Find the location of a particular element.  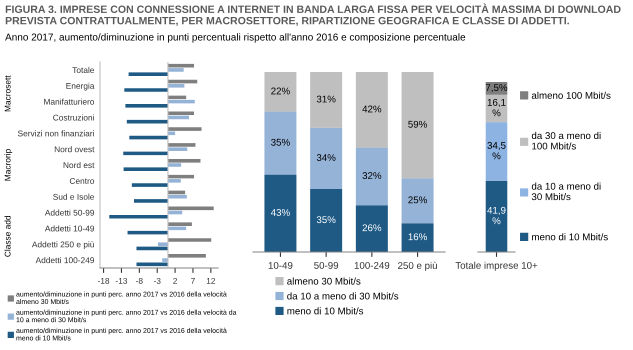

chart-subtitle: Anno 2017, aumento/diminuzione in punti percentuali rispetto all'anno 2016 e composizione percentuale is located at coordinates (235, 38).